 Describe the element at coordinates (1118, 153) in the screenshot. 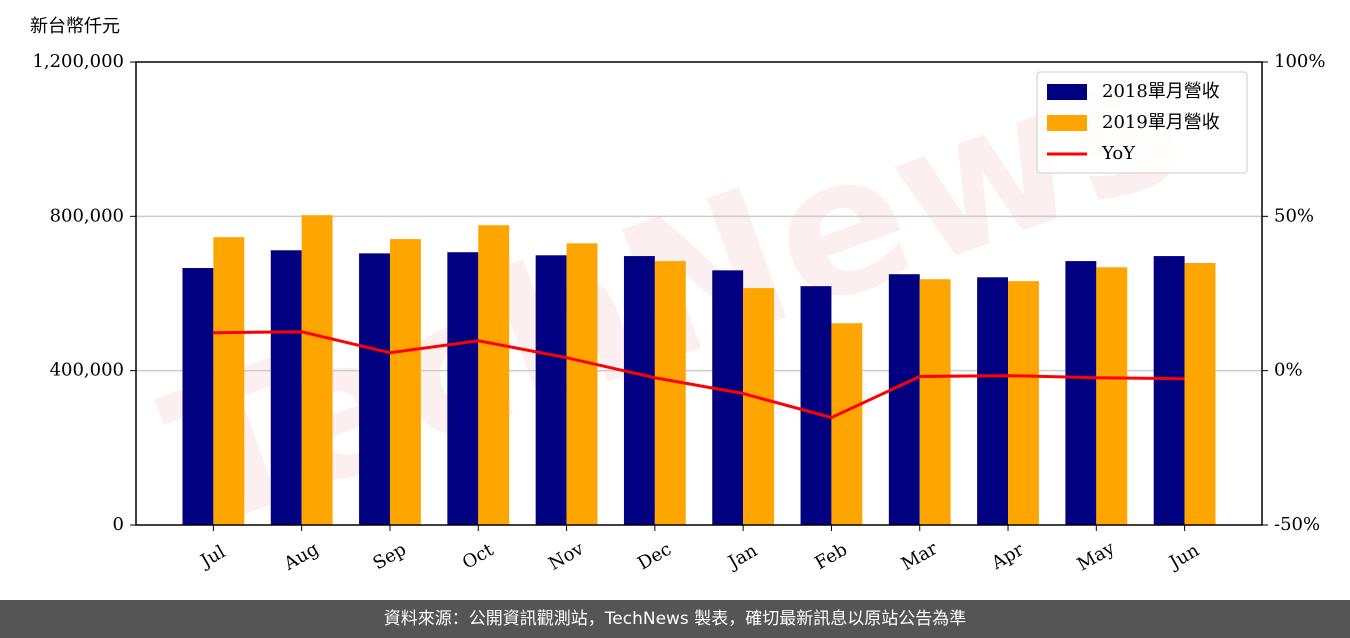

I see `legend-label: YoY` at that location.